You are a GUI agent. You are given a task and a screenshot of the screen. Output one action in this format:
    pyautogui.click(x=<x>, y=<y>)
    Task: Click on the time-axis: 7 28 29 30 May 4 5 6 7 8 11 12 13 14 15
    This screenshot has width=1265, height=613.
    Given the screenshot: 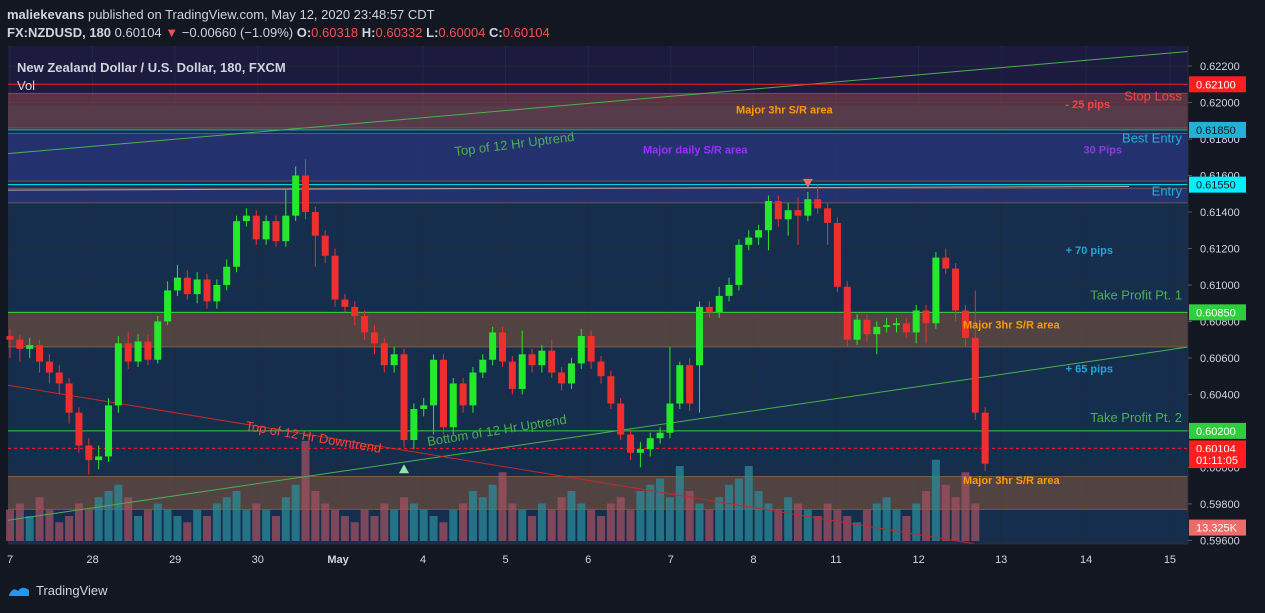 What is the action you would take?
    pyautogui.click(x=591, y=560)
    